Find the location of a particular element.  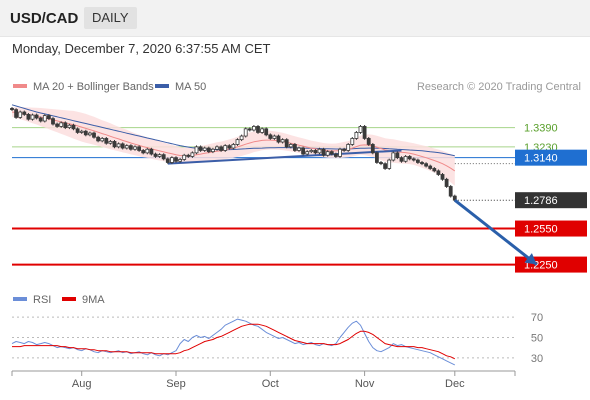

header-bar: USD/CAD DAILY is located at coordinates (295, 18).